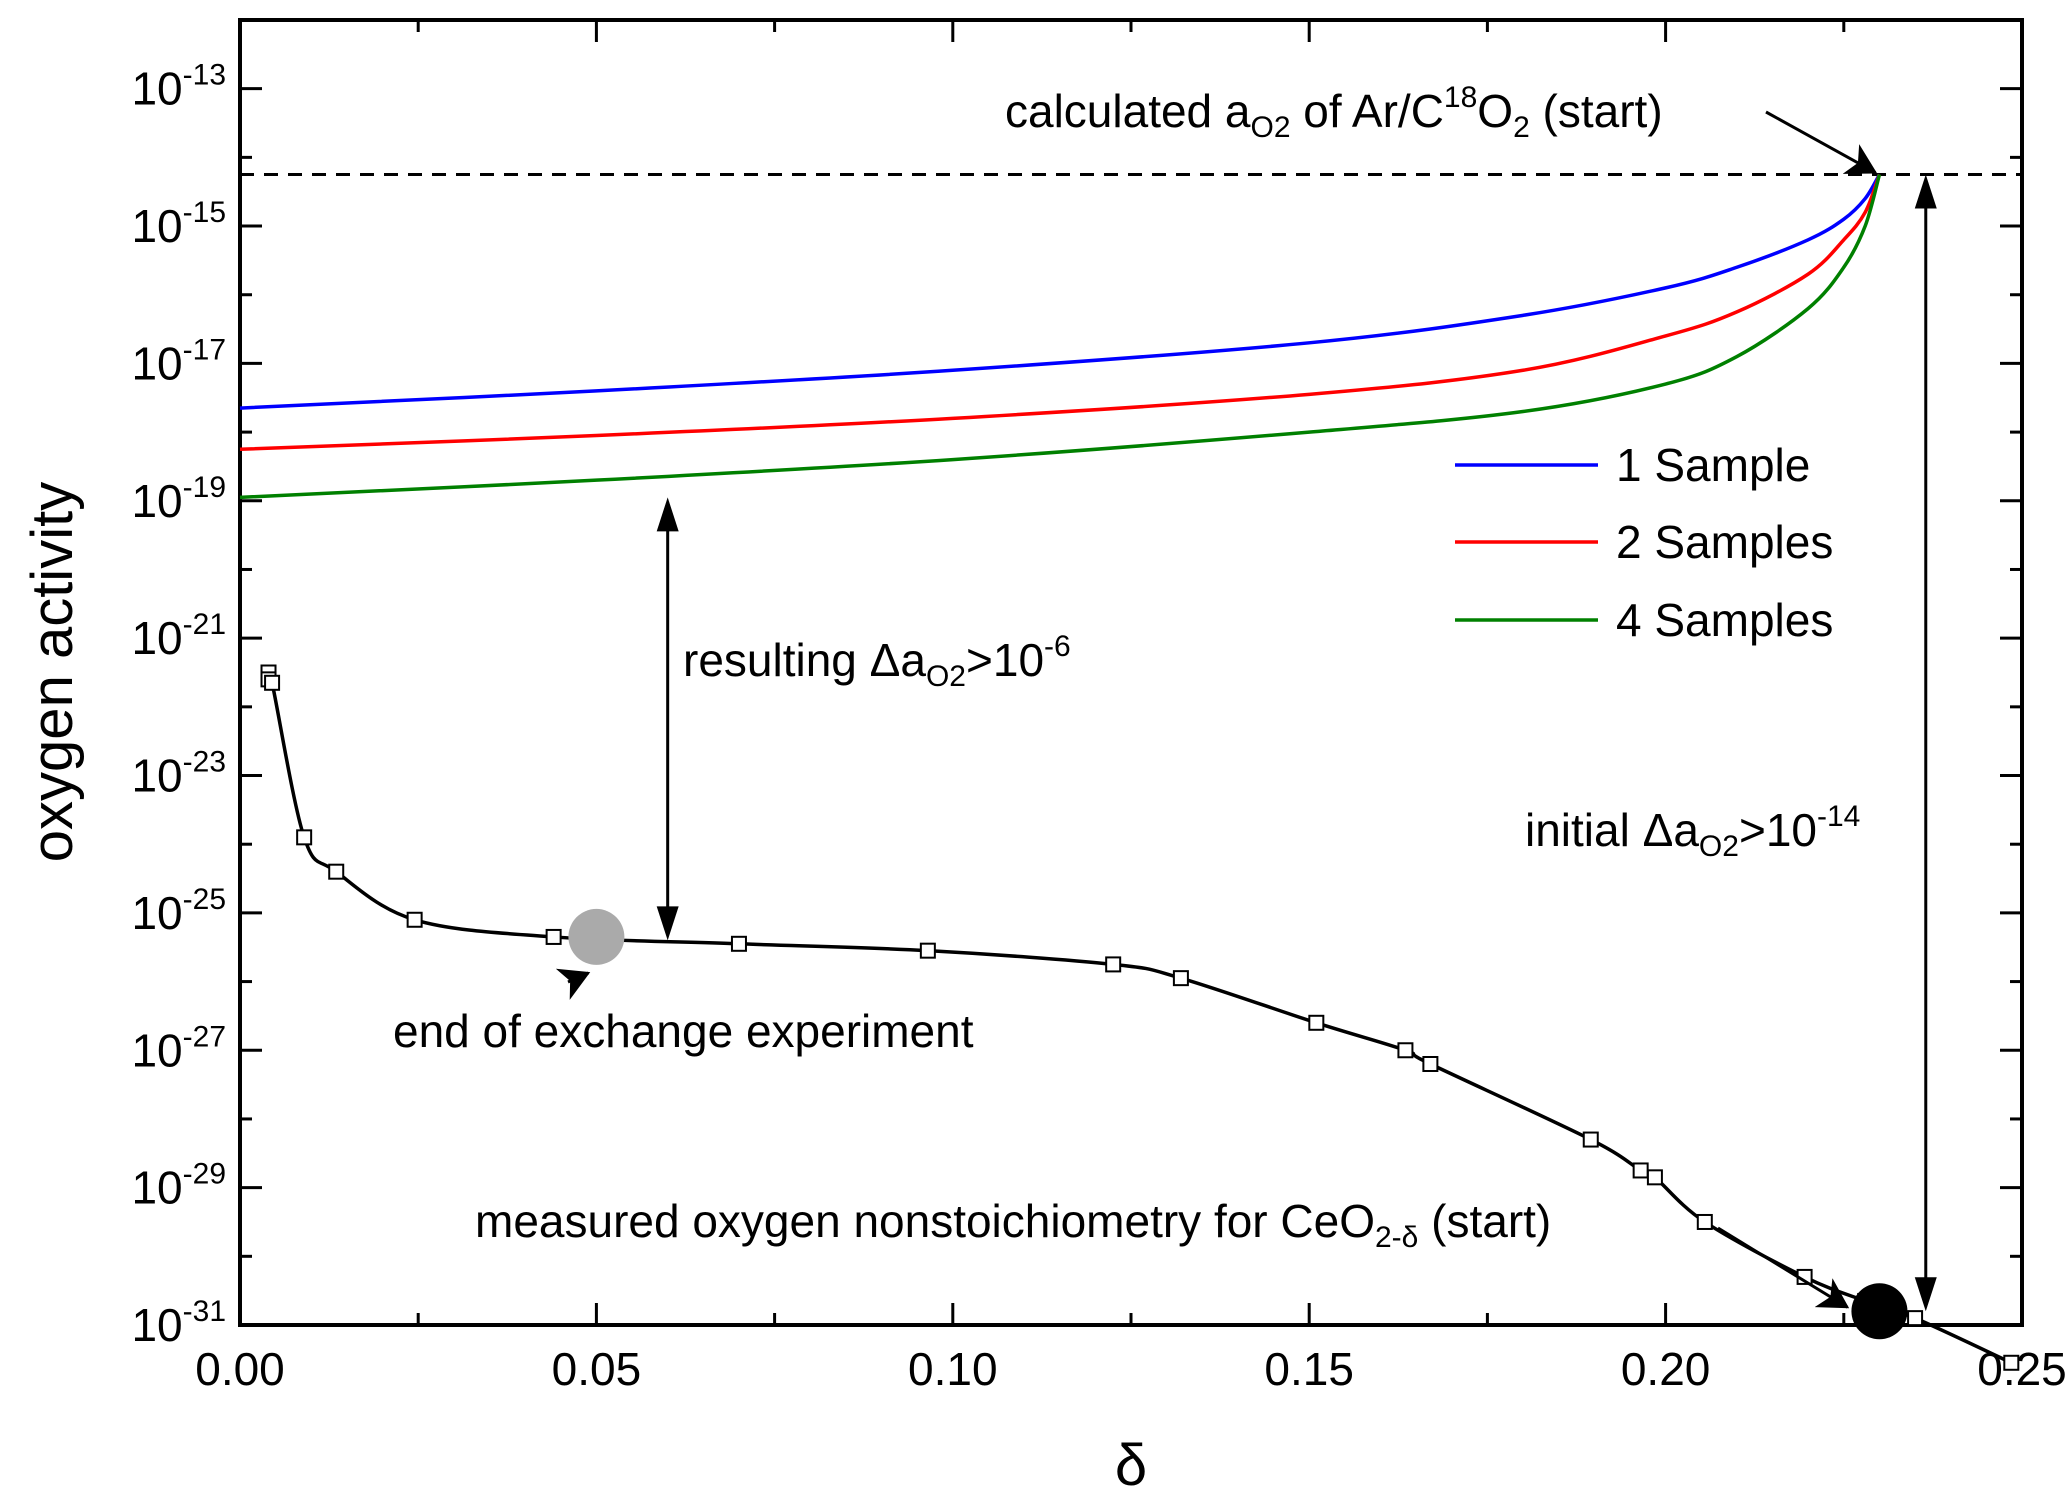 This screenshot has width=2070, height=1506. What do you see at coordinates (1724, 620) in the screenshot?
I see `legend-label: 4 Samples` at bounding box center [1724, 620].